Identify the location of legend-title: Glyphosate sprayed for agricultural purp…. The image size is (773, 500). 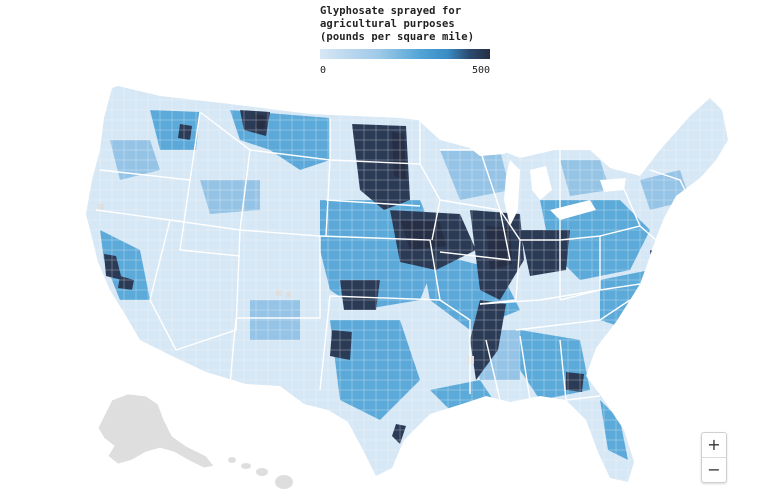
(397, 24).